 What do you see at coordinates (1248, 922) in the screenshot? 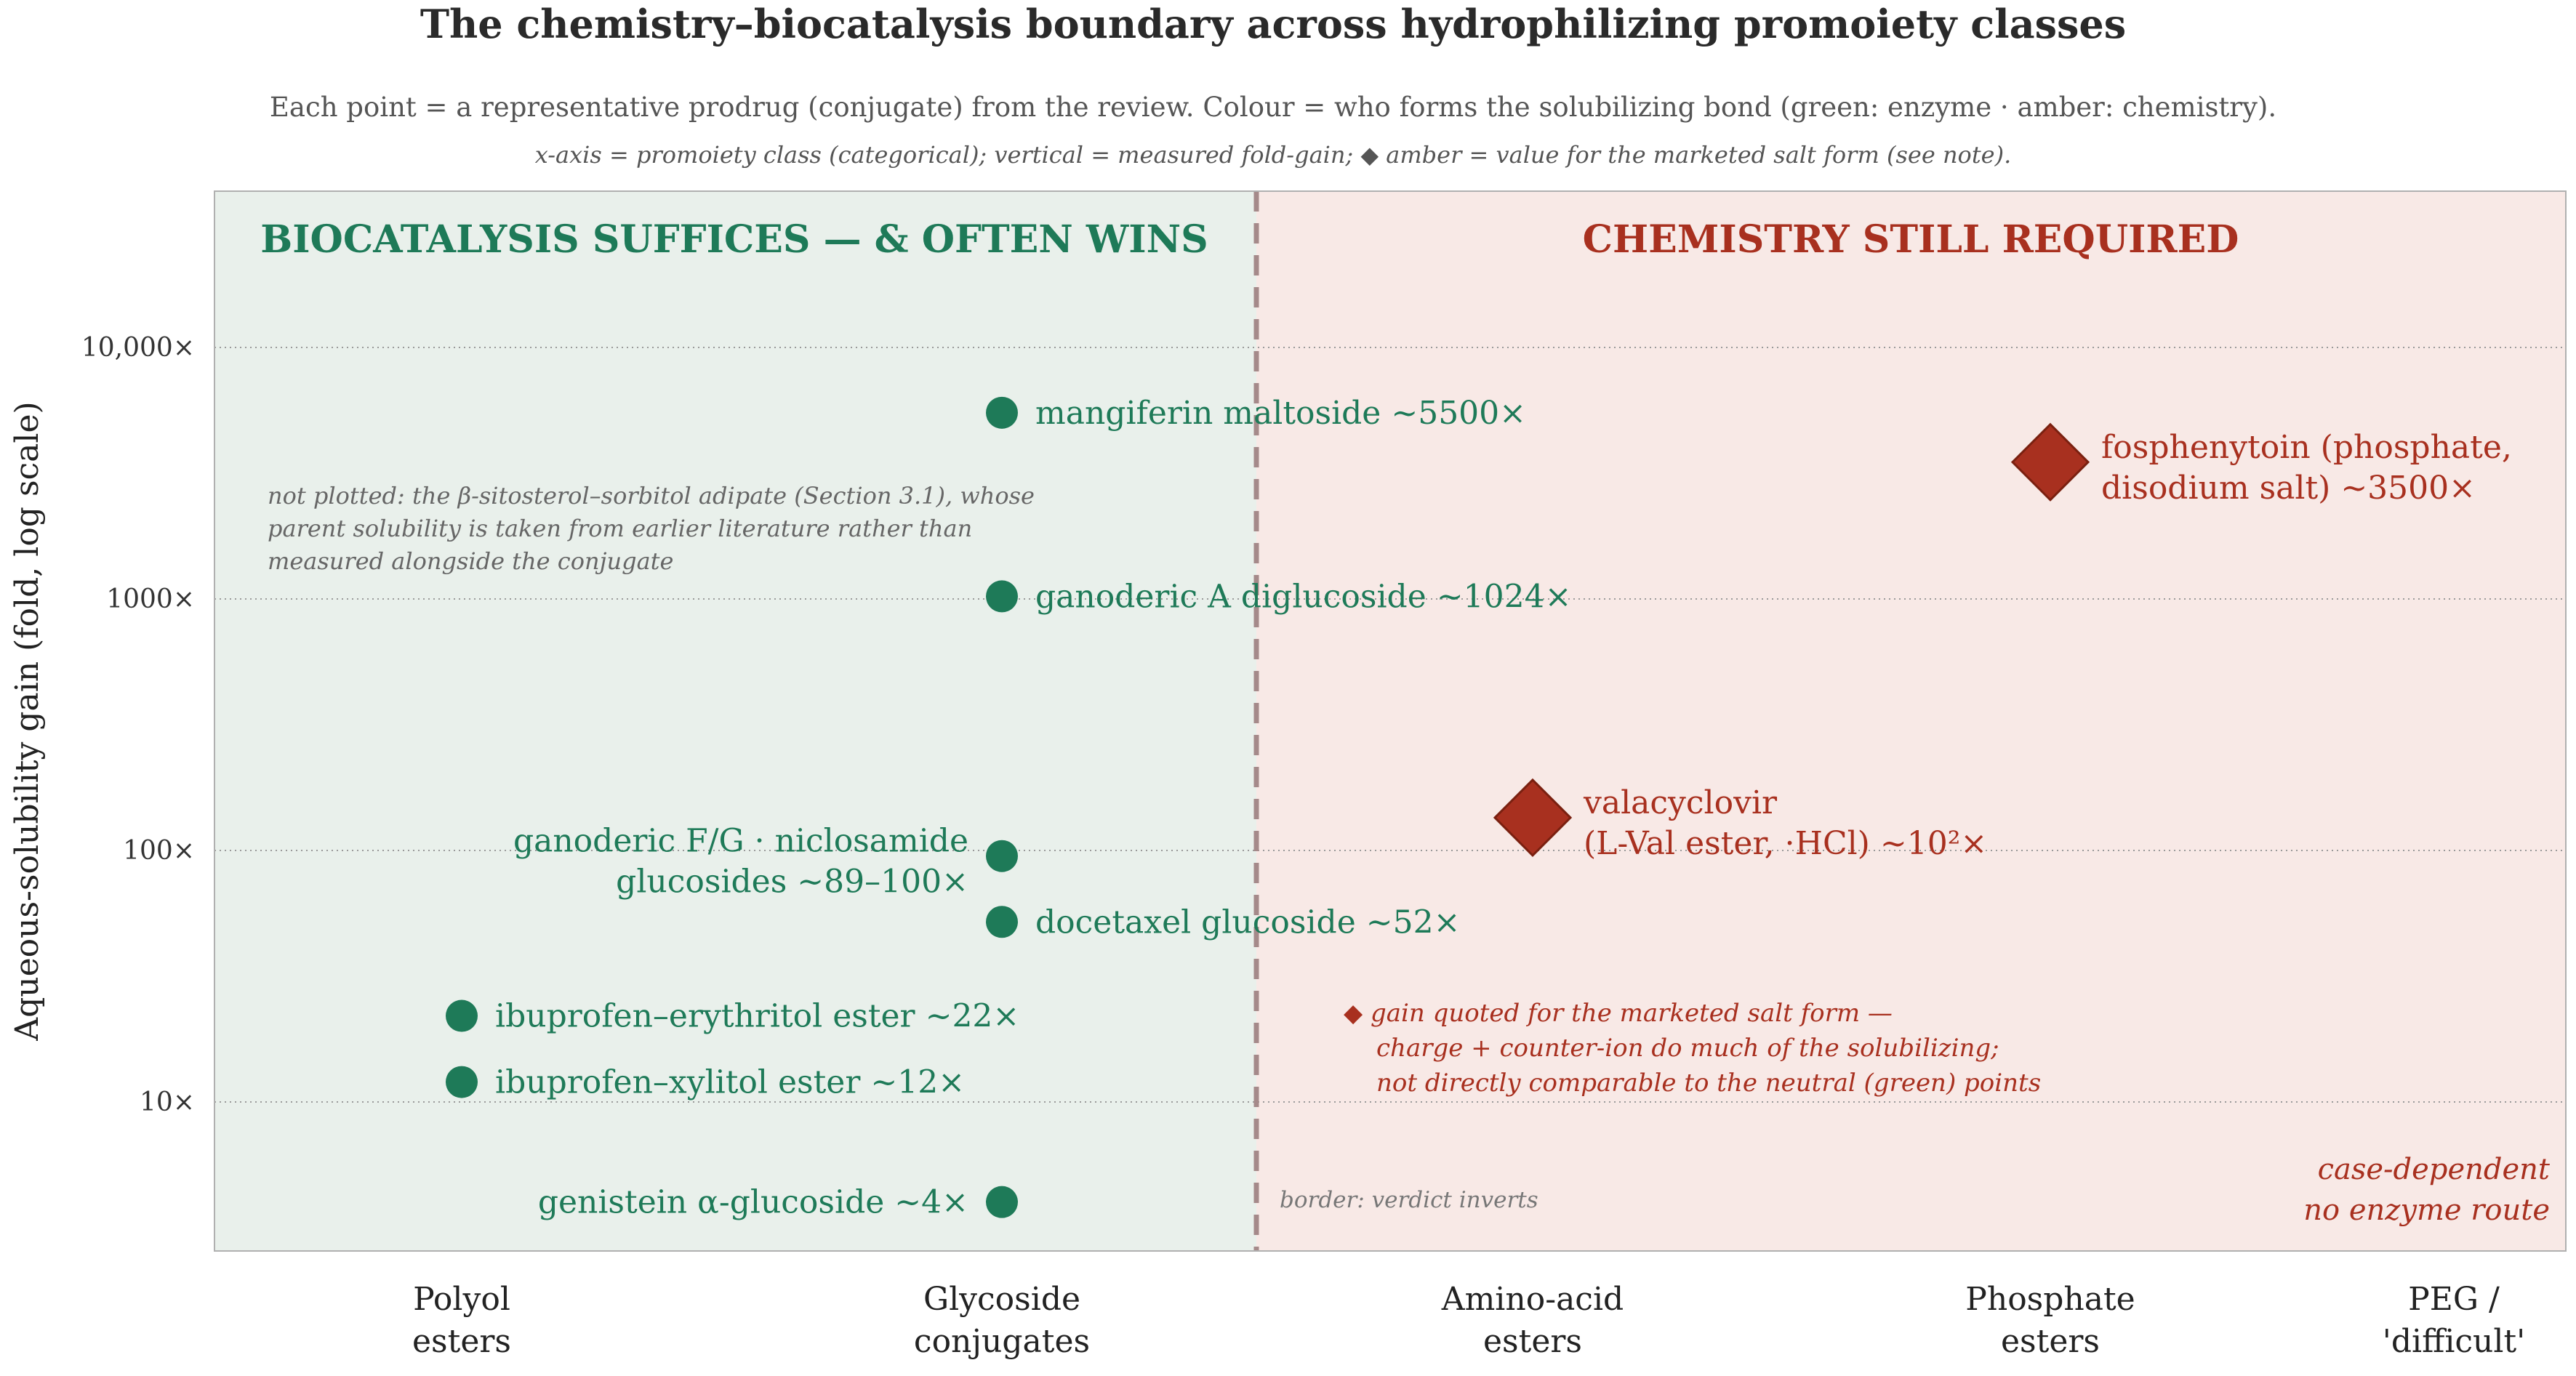
I see `point-label: docetaxel glucoside ~52×` at bounding box center [1248, 922].